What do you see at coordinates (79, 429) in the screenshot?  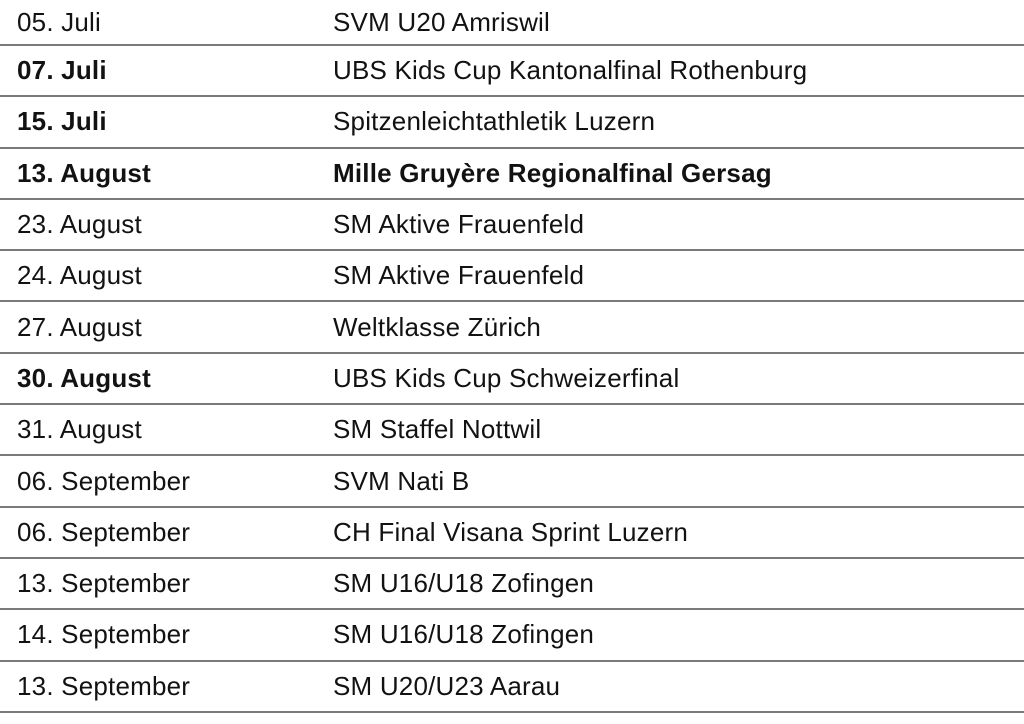 I see `date-cell: 31. August` at bounding box center [79, 429].